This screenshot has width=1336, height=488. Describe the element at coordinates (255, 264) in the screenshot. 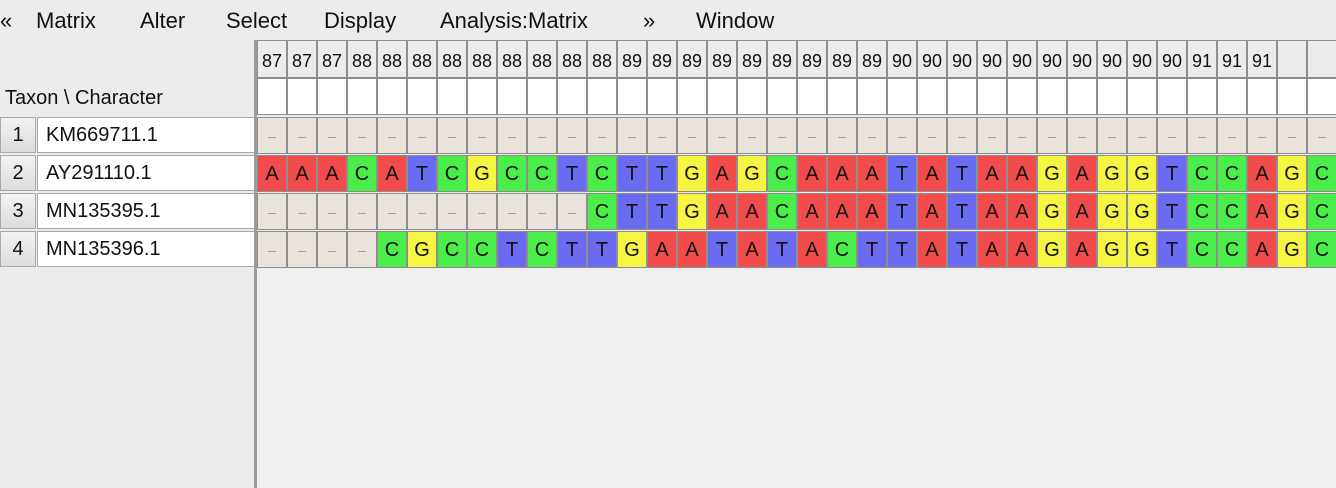

I see `panel-divider` at that location.